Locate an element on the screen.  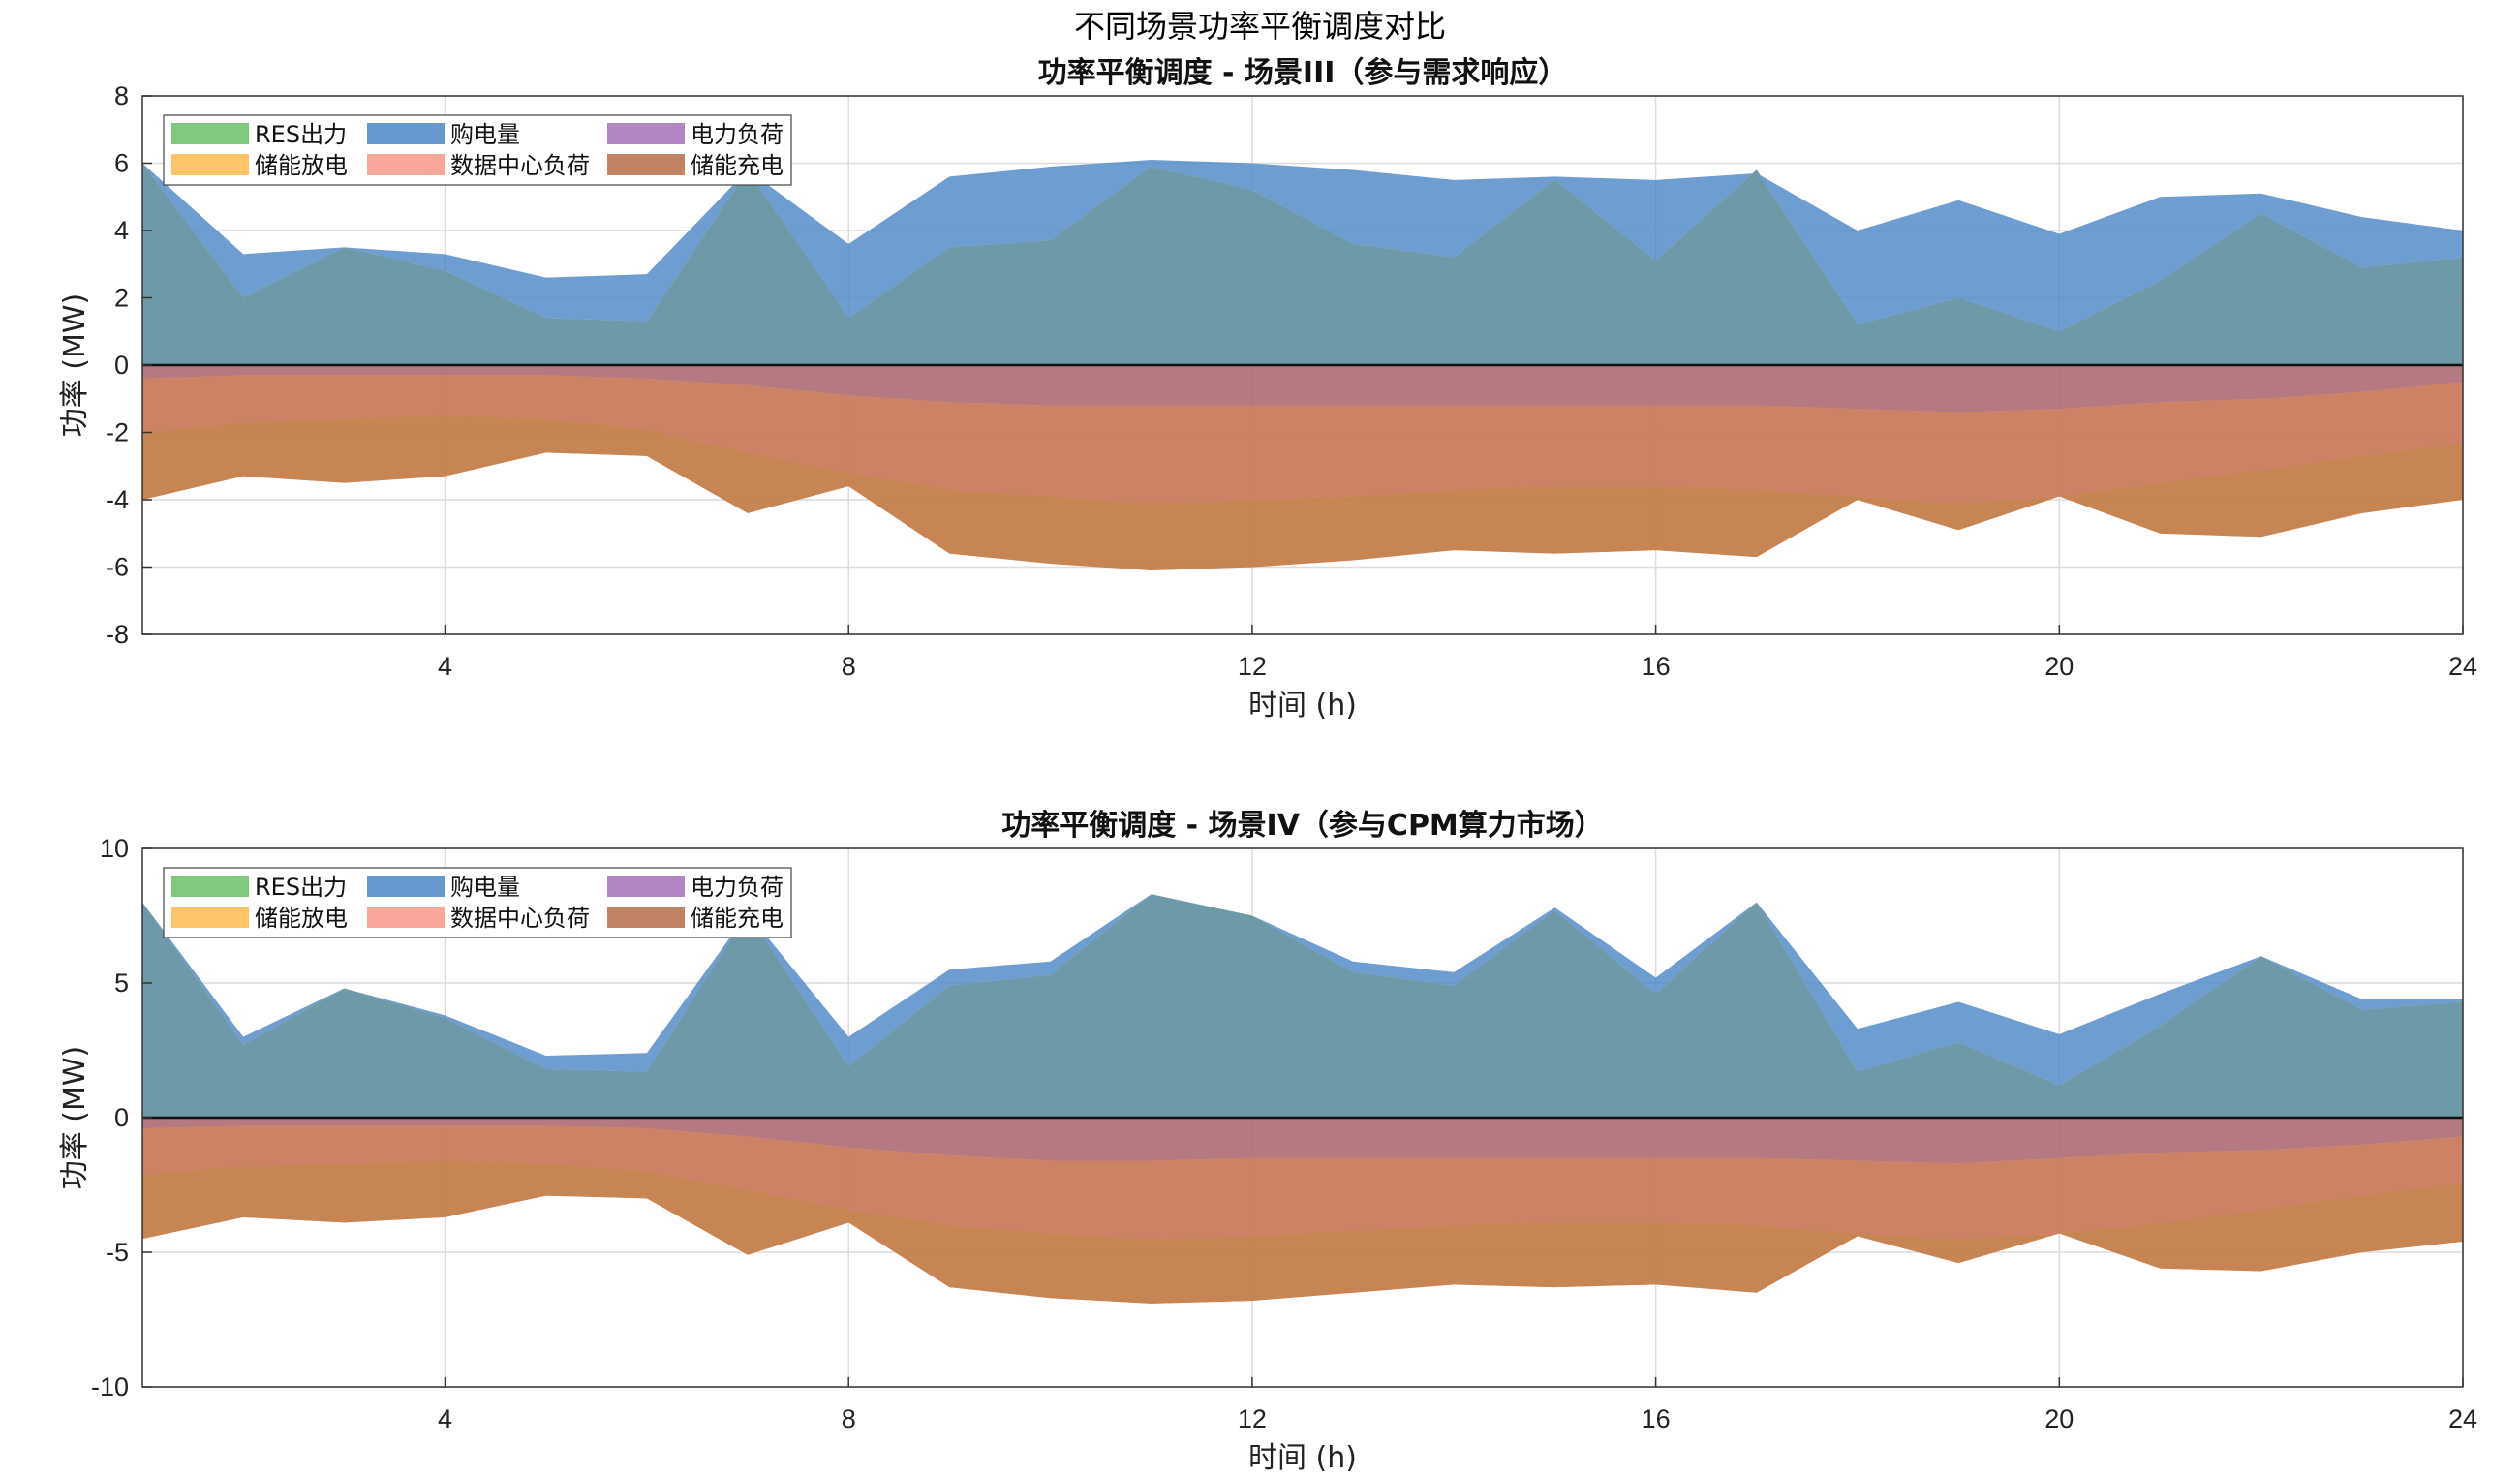
y-tick-label: -2 is located at coordinates (118, 432).